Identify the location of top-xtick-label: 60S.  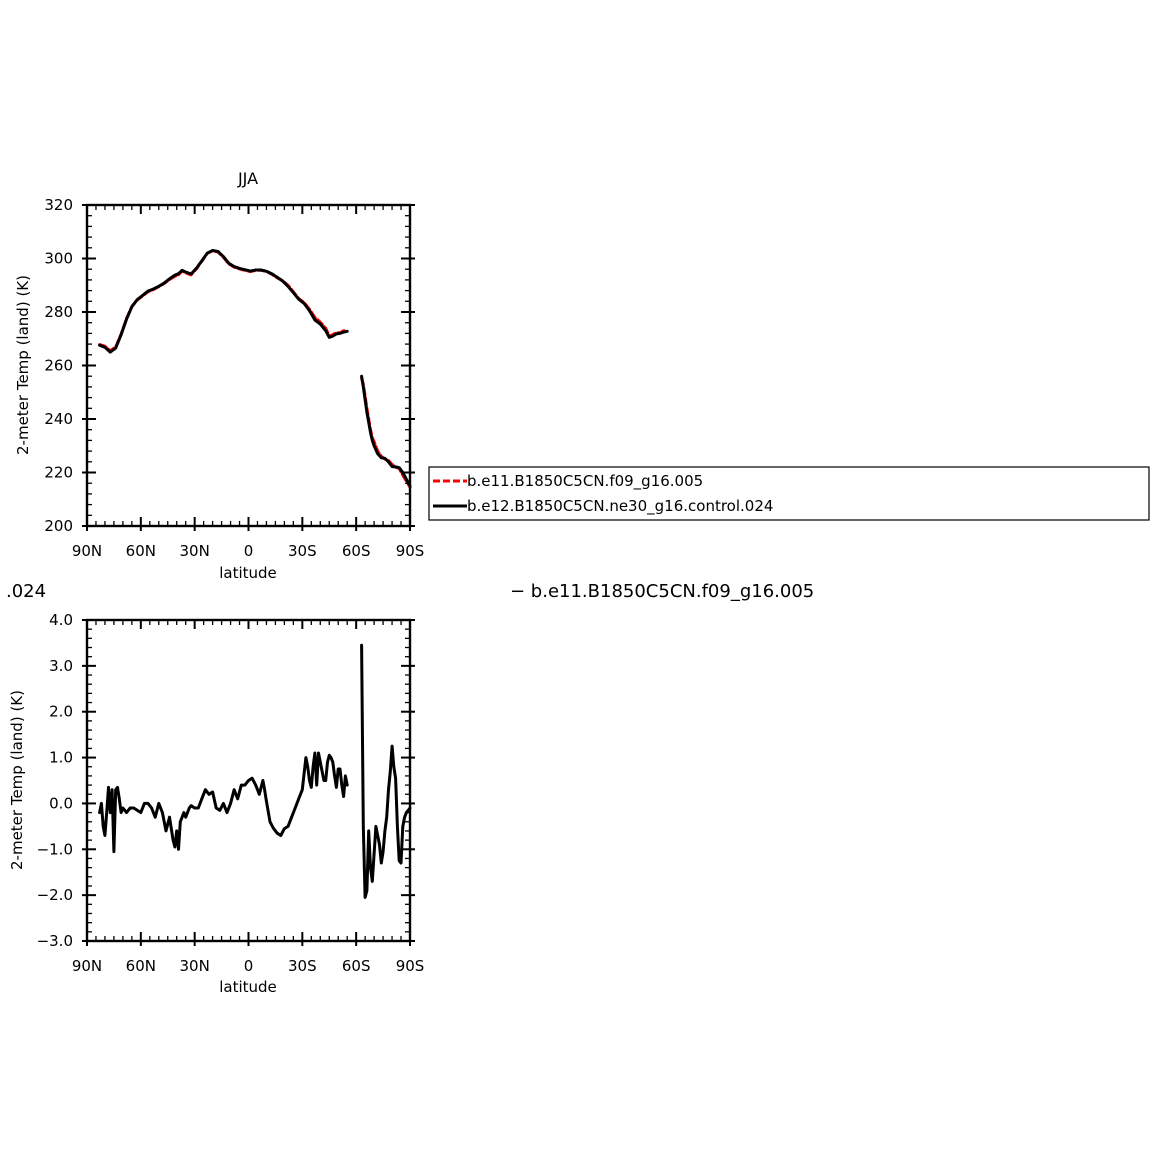
(356, 551).